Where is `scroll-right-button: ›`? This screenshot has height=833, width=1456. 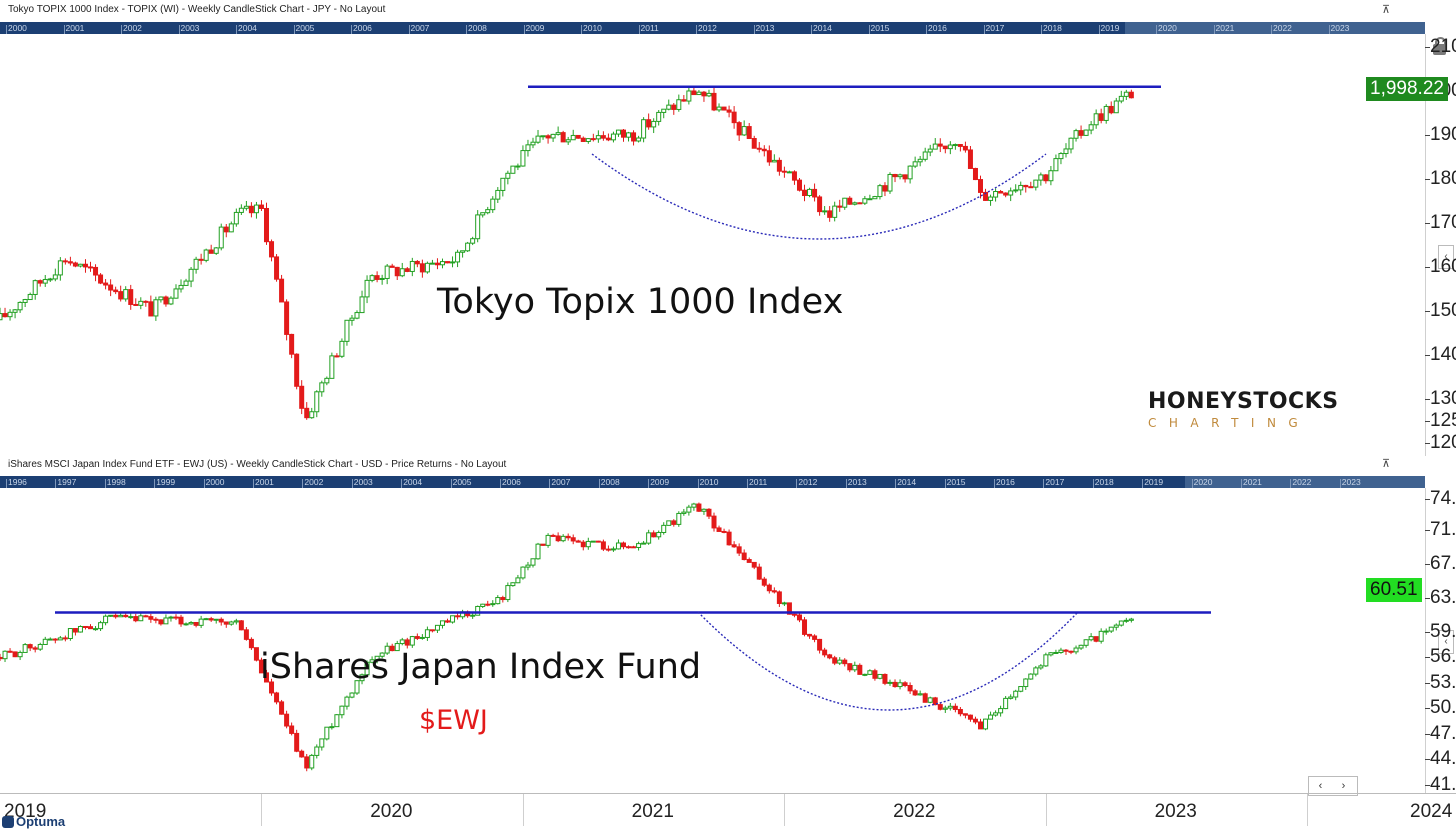
scroll-right-button: › is located at coordinates (1343, 786).